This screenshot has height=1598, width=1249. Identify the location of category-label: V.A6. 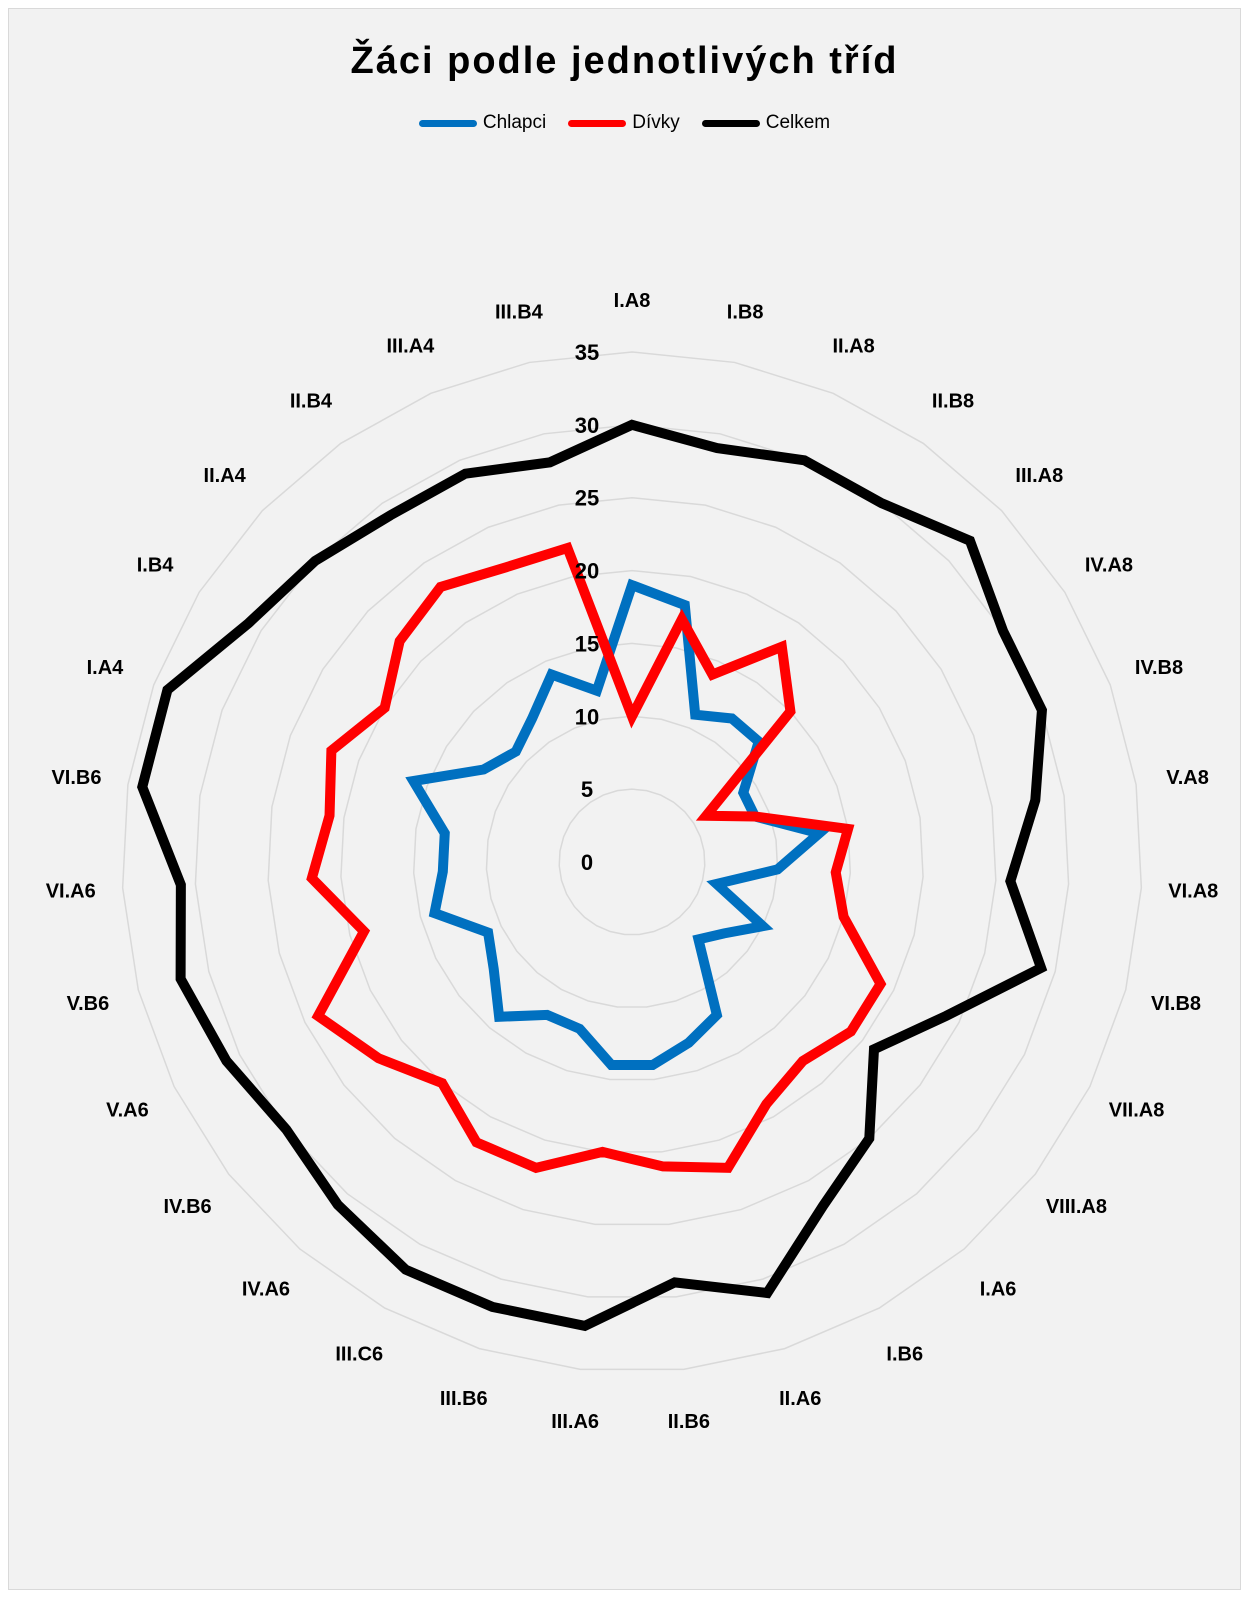
(127, 1111).